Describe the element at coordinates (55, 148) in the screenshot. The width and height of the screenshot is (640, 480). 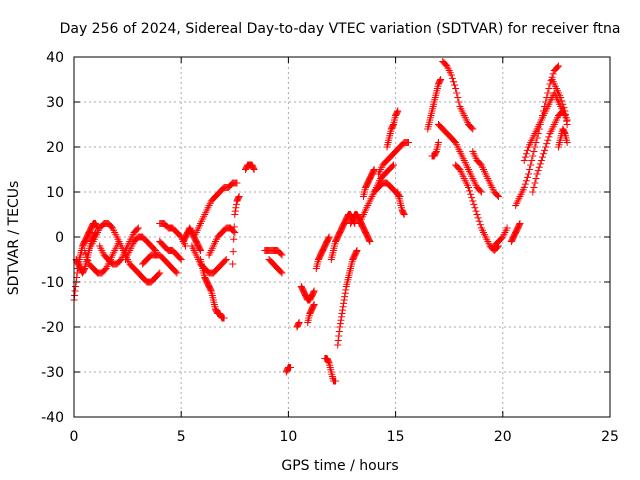
I see `y-tick-label: 20` at that location.